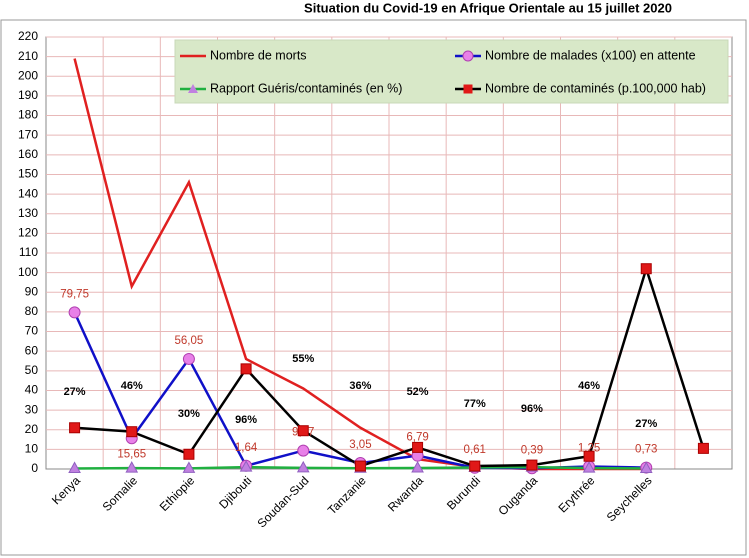 Image resolution: width=749 pixels, height=558 pixels. What do you see at coordinates (28, 174) in the screenshot?
I see `y-tick-label: 150` at bounding box center [28, 174].